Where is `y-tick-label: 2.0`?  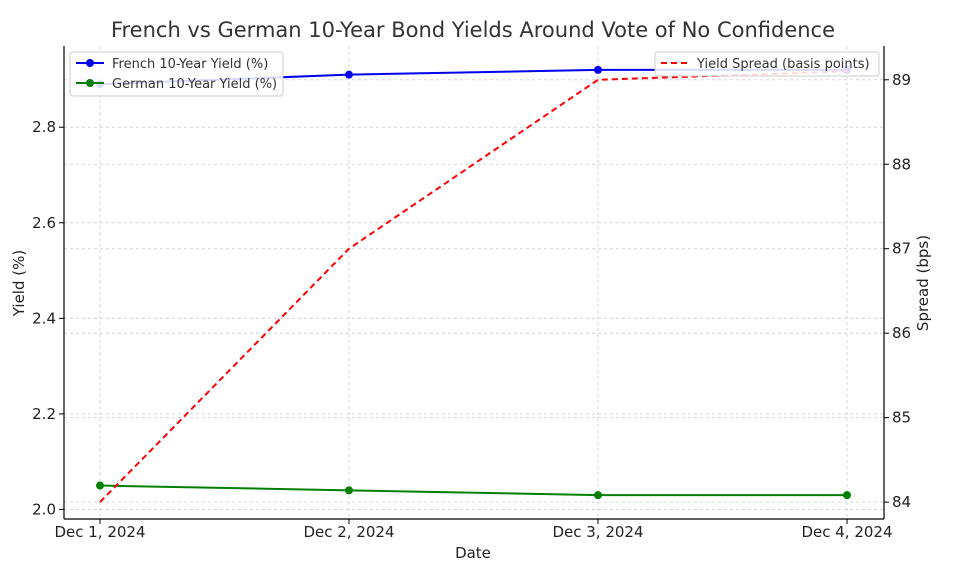 y-tick-label: 2.0 is located at coordinates (44, 509).